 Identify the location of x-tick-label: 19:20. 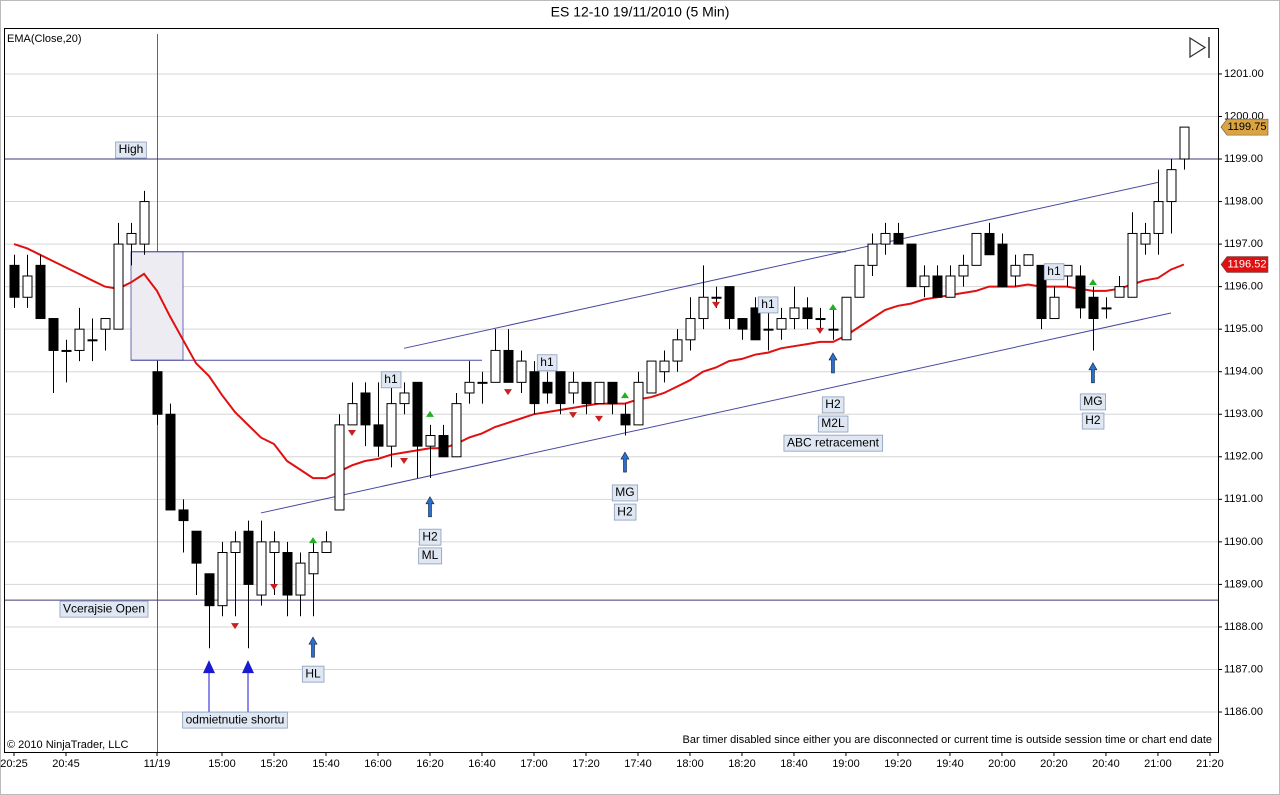
(898, 764).